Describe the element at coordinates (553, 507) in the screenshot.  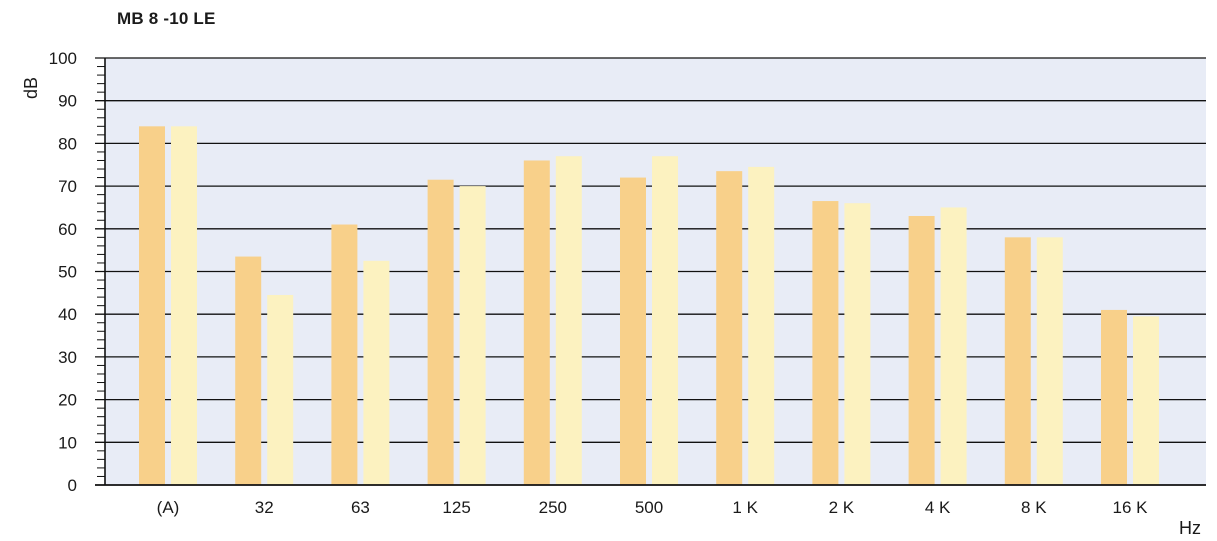
I see `x-tick-label-4: 250` at that location.